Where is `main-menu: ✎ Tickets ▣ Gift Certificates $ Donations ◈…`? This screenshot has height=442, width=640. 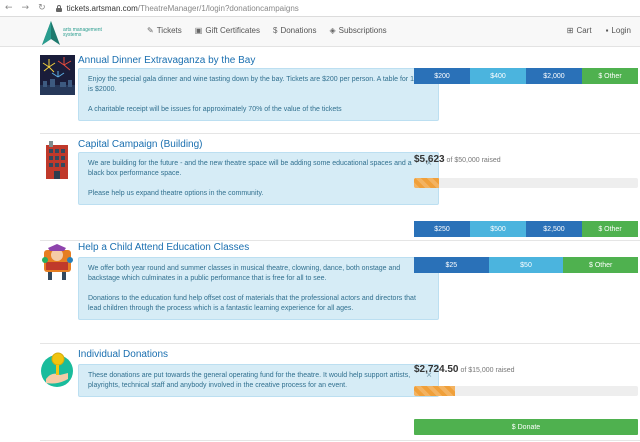 main-menu: ✎ Tickets ▣ Gift Certificates $ Donations ◈… is located at coordinates (267, 30).